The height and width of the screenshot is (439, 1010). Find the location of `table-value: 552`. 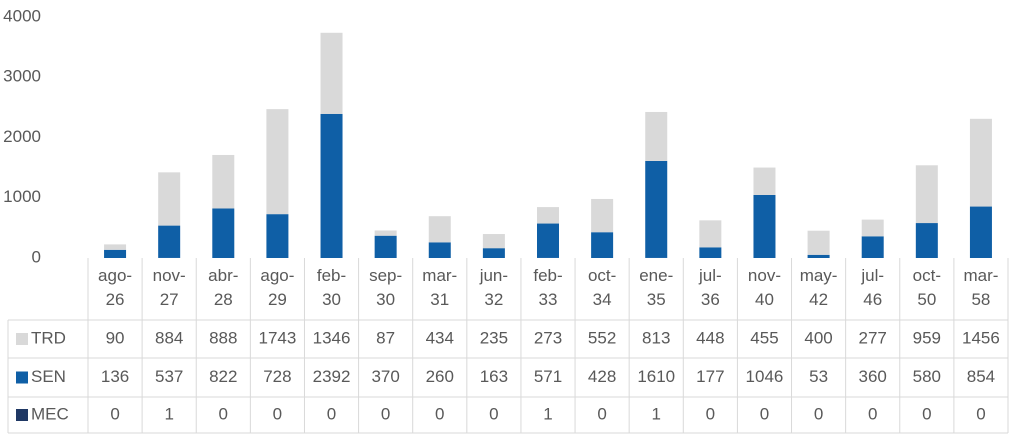

table-value: 552 is located at coordinates (602, 337).